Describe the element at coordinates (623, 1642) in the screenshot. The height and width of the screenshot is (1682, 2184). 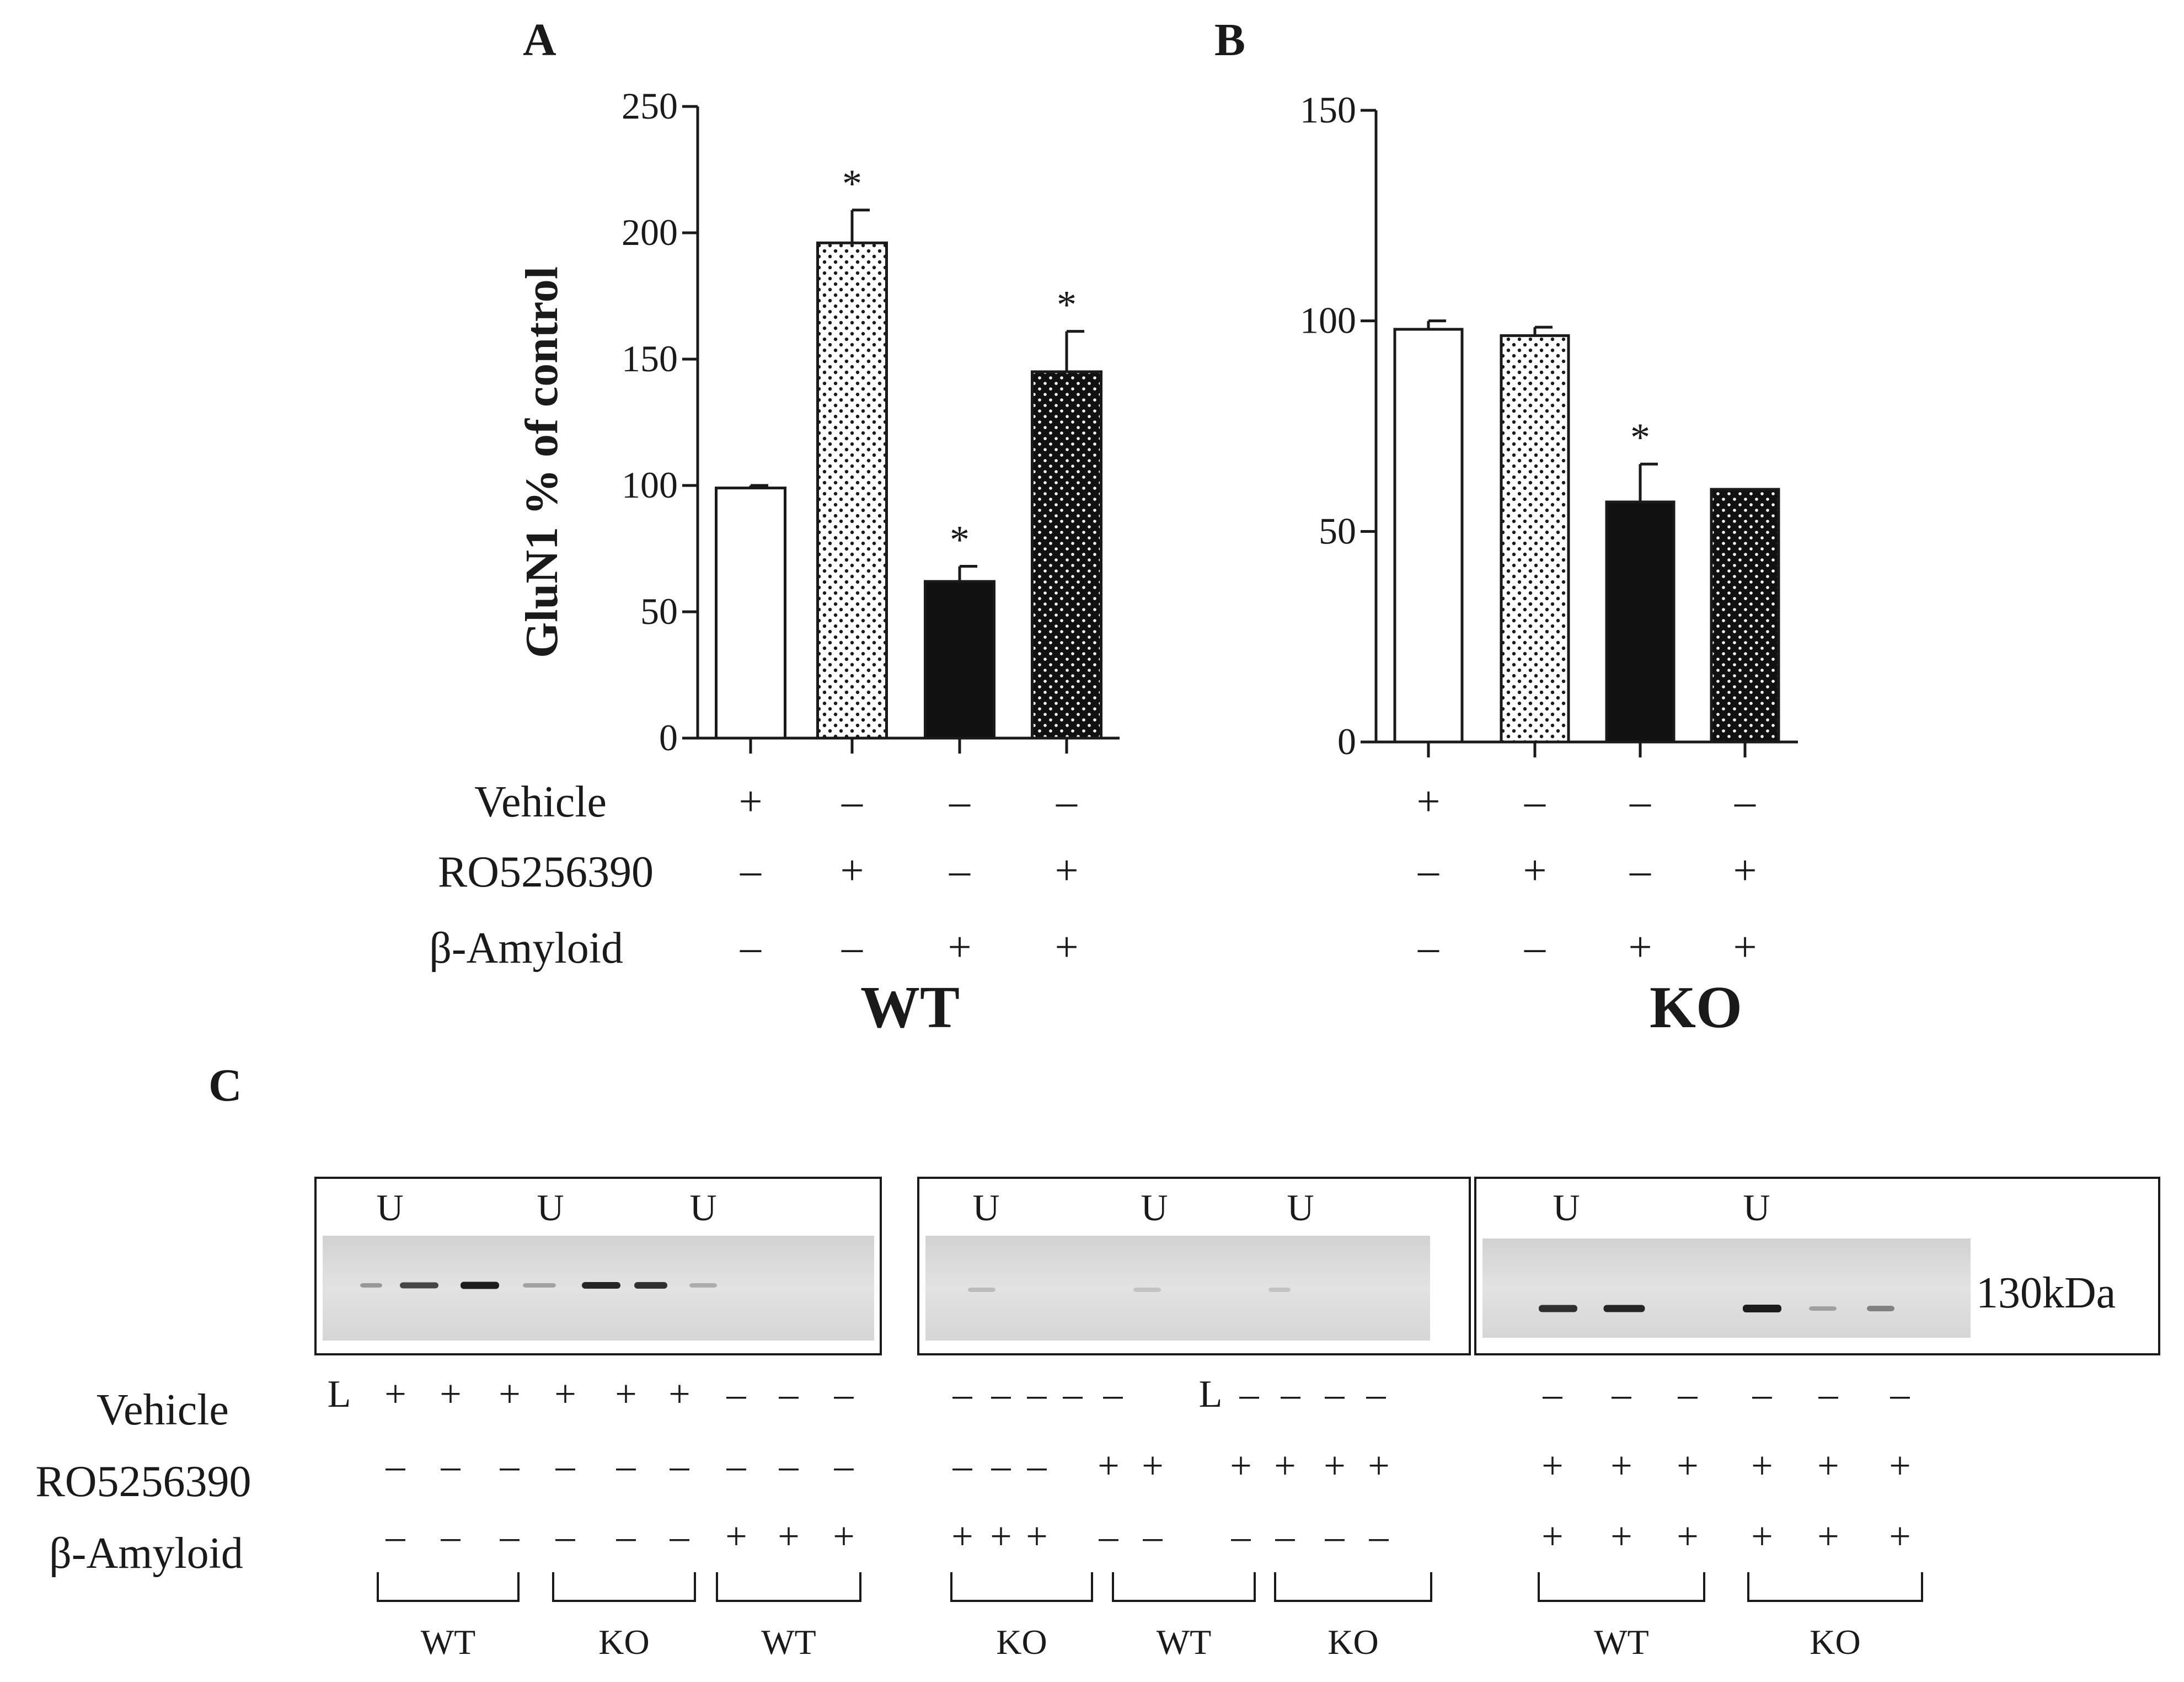
I see `blot-group-label: KO` at that location.